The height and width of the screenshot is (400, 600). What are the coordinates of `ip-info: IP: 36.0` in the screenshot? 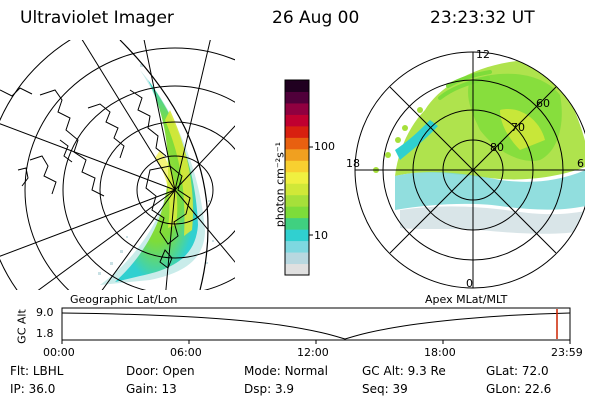 It's located at (32, 389).